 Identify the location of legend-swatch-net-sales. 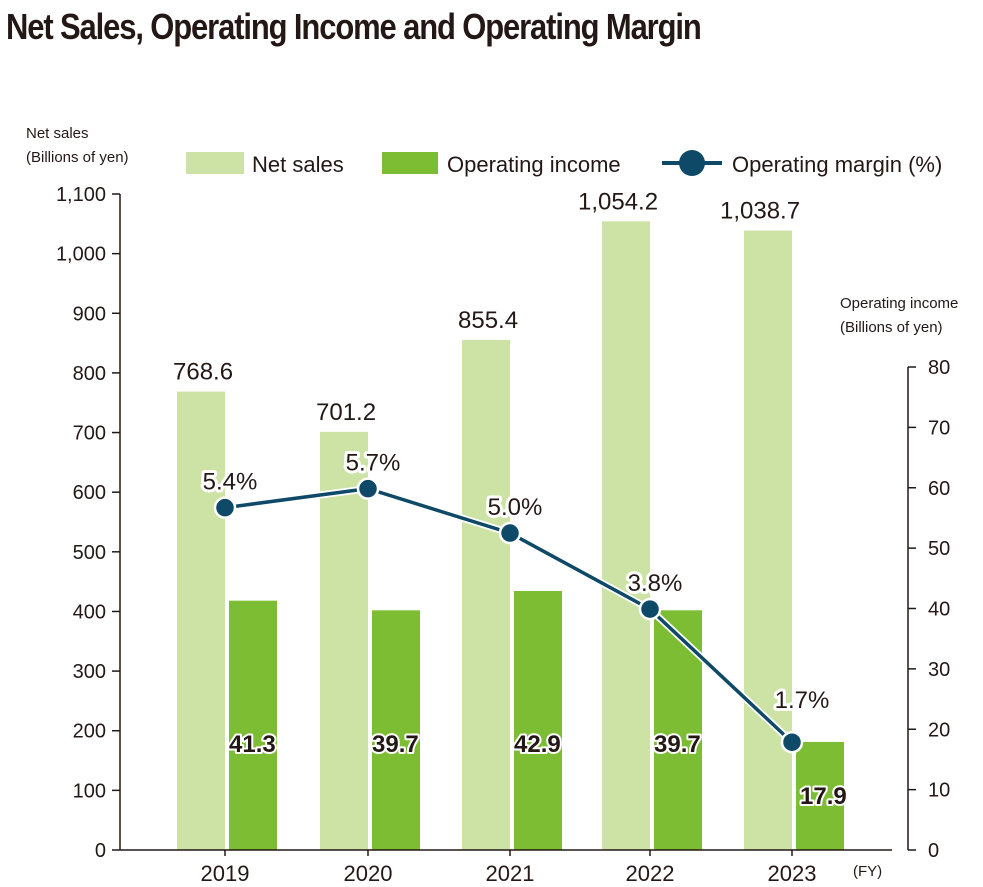
(215, 163).